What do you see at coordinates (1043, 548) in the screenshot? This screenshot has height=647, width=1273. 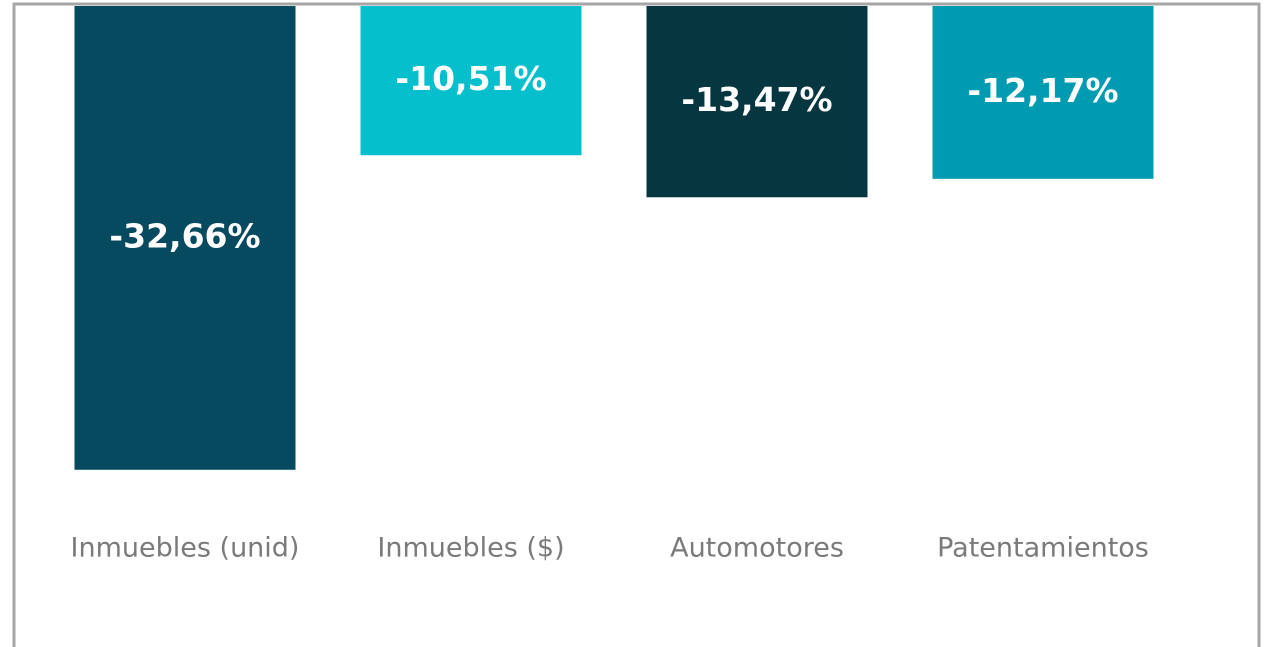 I see `x-tick-label: Patentamientos` at bounding box center [1043, 548].